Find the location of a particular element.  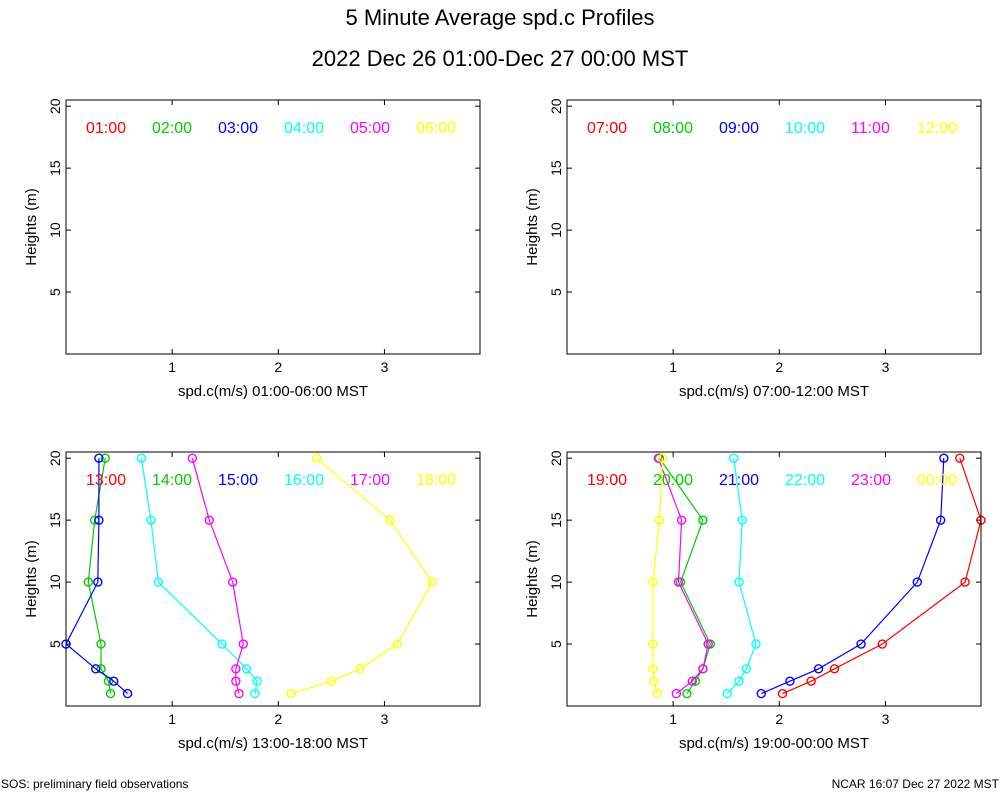

legend-entry-2000: 20:00 is located at coordinates (673, 480).